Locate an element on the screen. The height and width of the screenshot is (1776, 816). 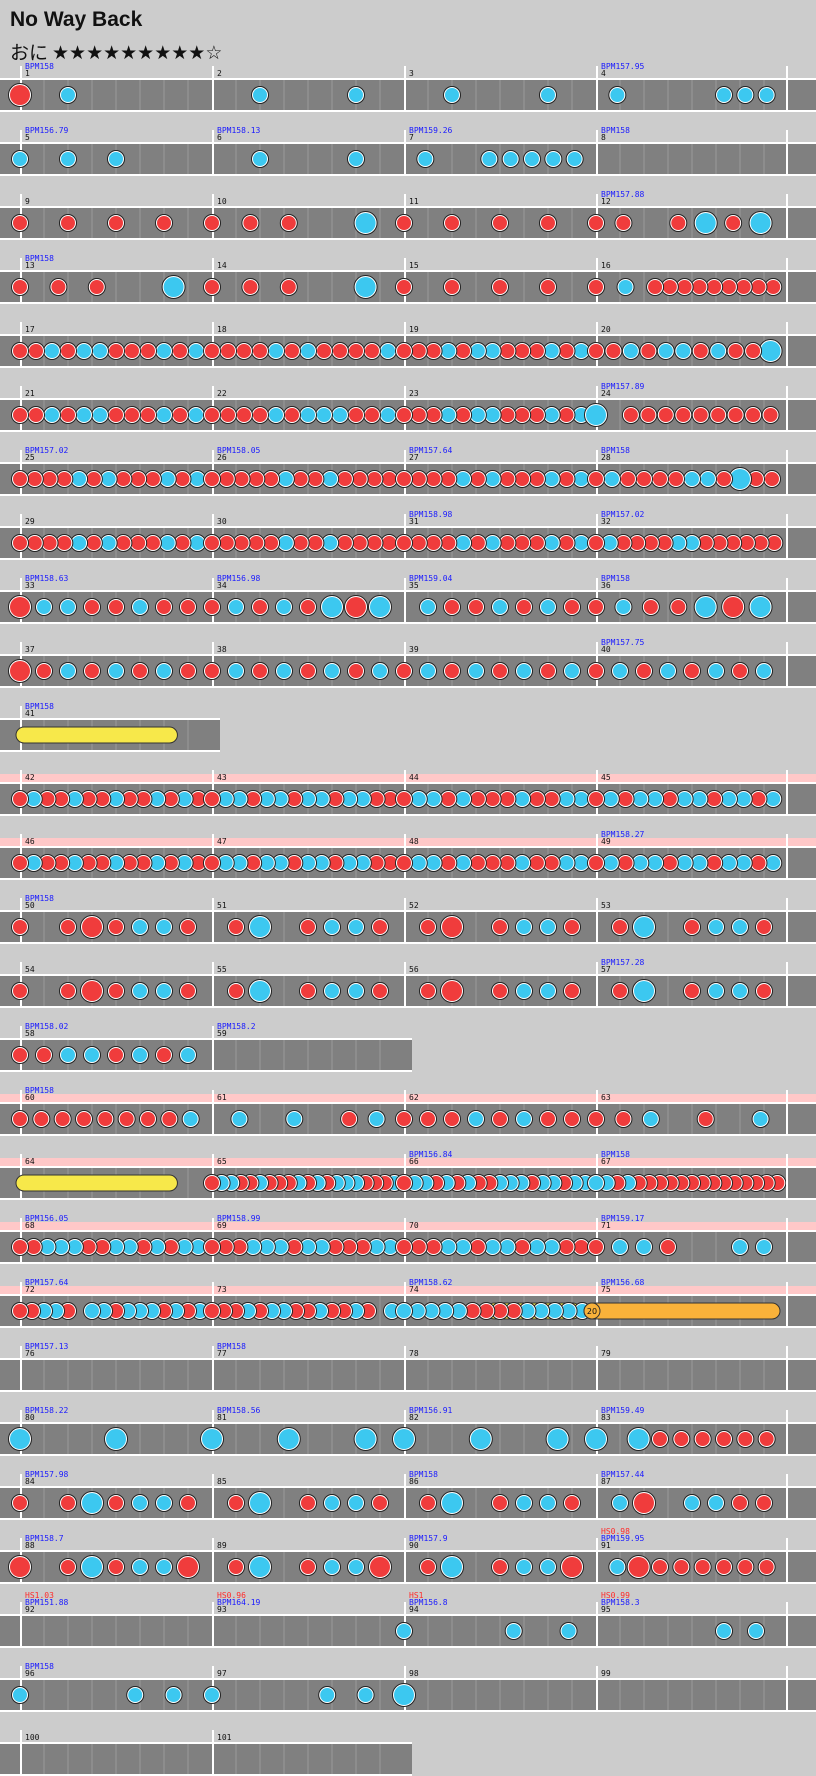
bpm-label: BPM156.79 is located at coordinates (47, 130).